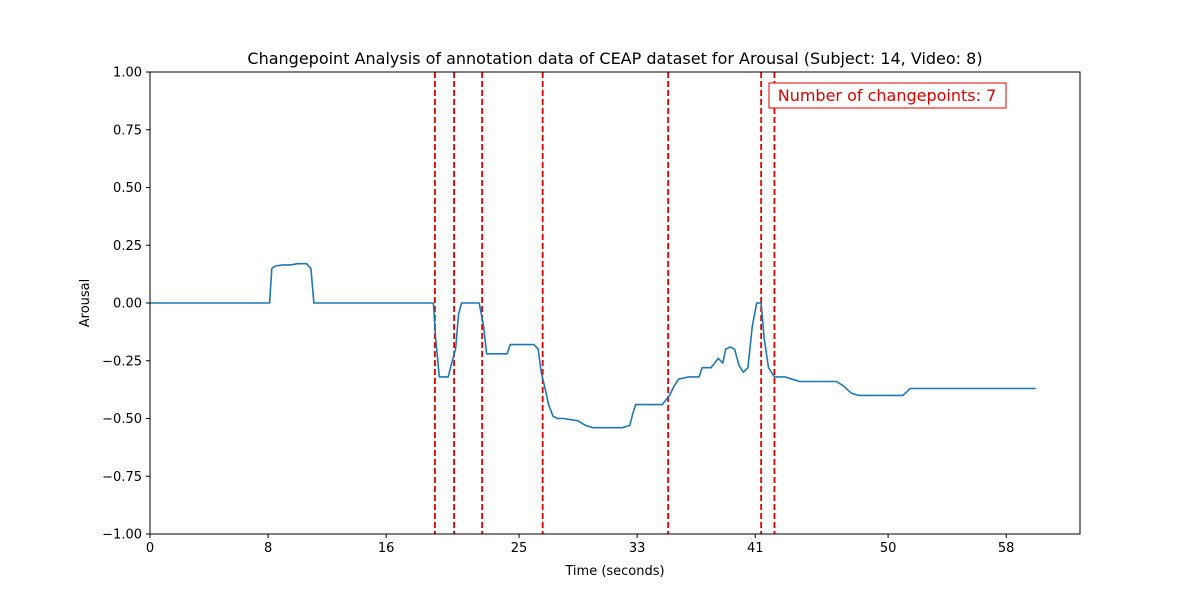 The width and height of the screenshot is (1200, 600). I want to click on y-tick-label-0: −1.00, so click(122, 535).